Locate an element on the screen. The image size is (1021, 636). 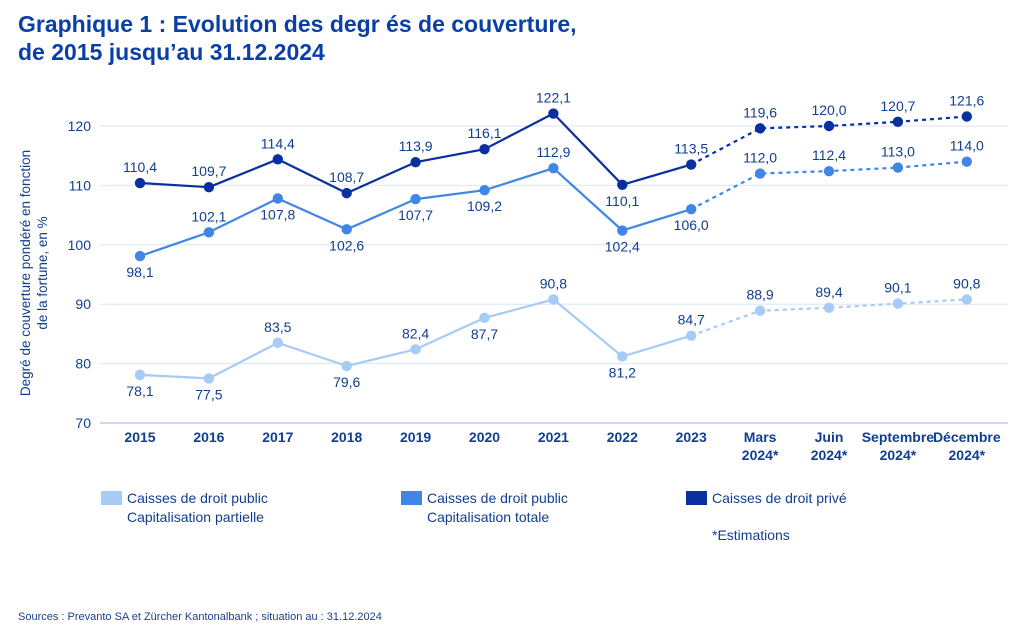
estimates-note: *Estimations is located at coordinates (751, 535).